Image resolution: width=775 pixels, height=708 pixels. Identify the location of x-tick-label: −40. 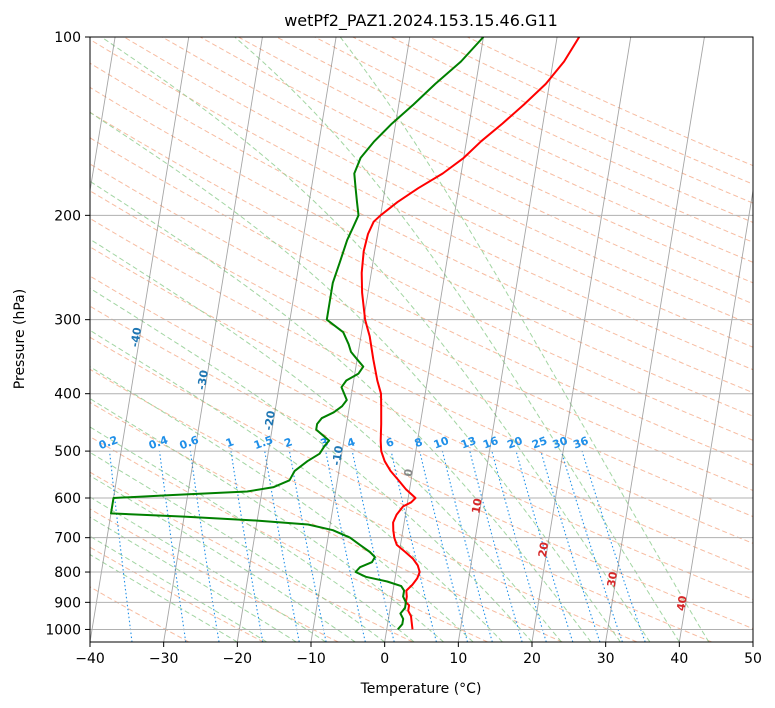
(90, 659).